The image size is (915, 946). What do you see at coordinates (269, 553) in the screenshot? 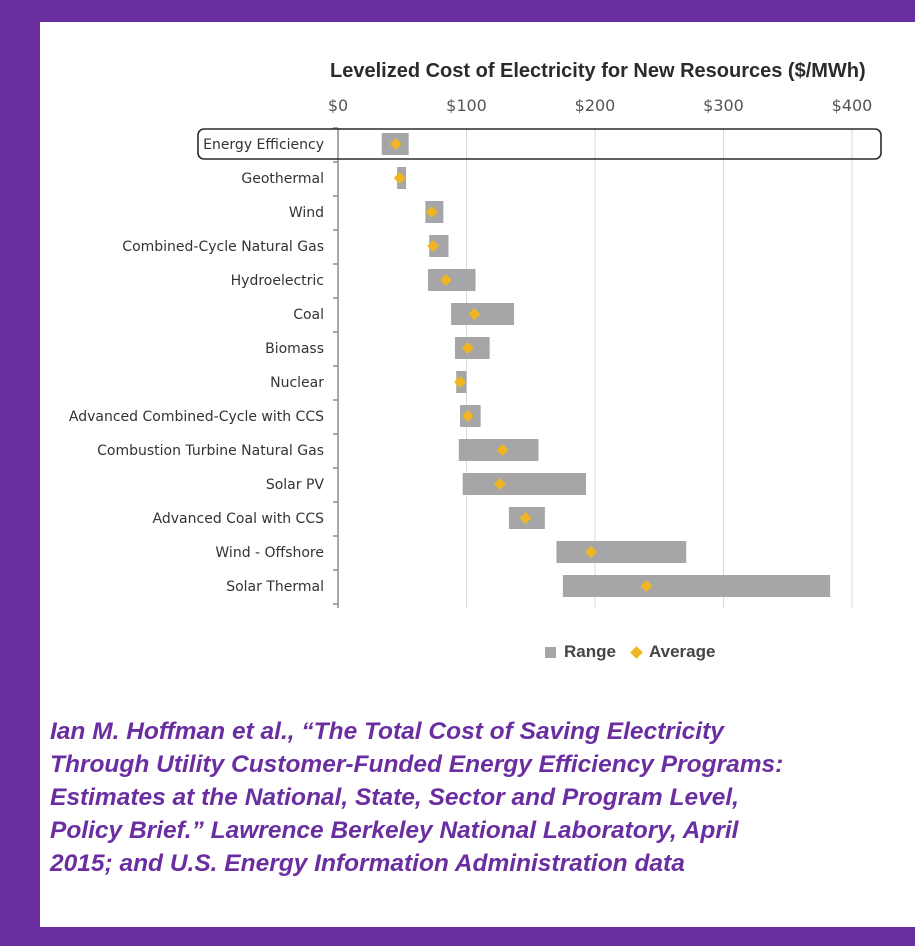
I see `category-label: Wind - Offshore` at bounding box center [269, 553].